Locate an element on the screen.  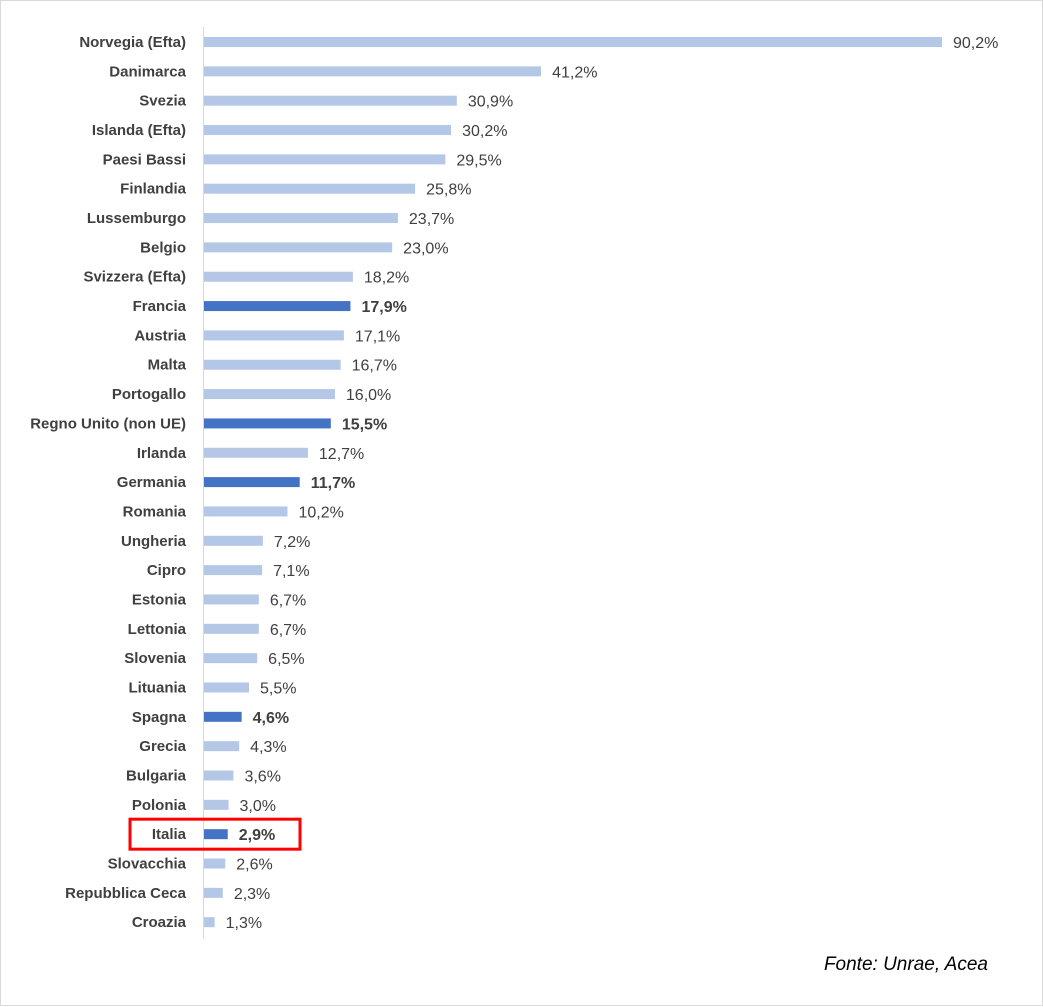
category-label: Repubblica Ceca is located at coordinates (126, 893).